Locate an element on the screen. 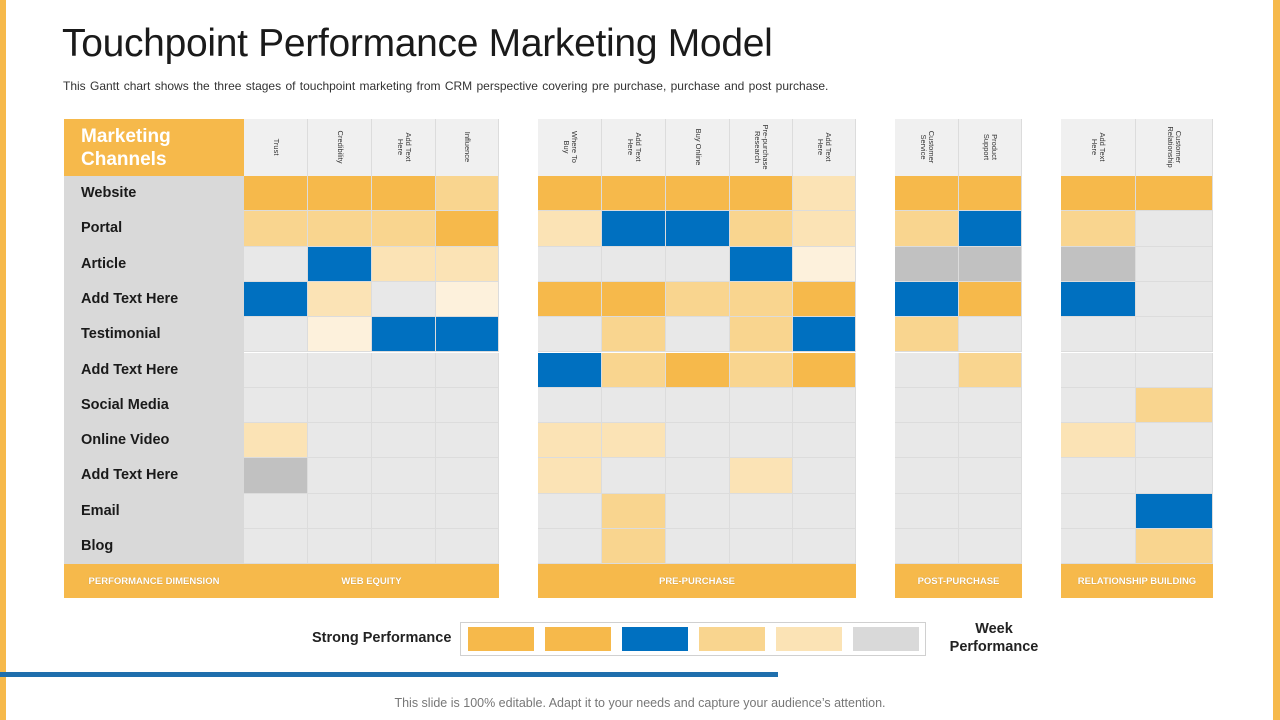 This screenshot has height=720, width=1280. column-header: Product Support is located at coordinates (990, 147).